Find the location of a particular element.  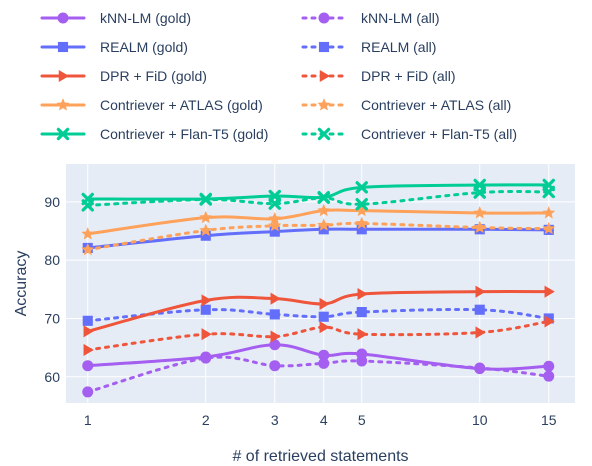

legend-item-realm-all: REALM (all) is located at coordinates (368, 47).